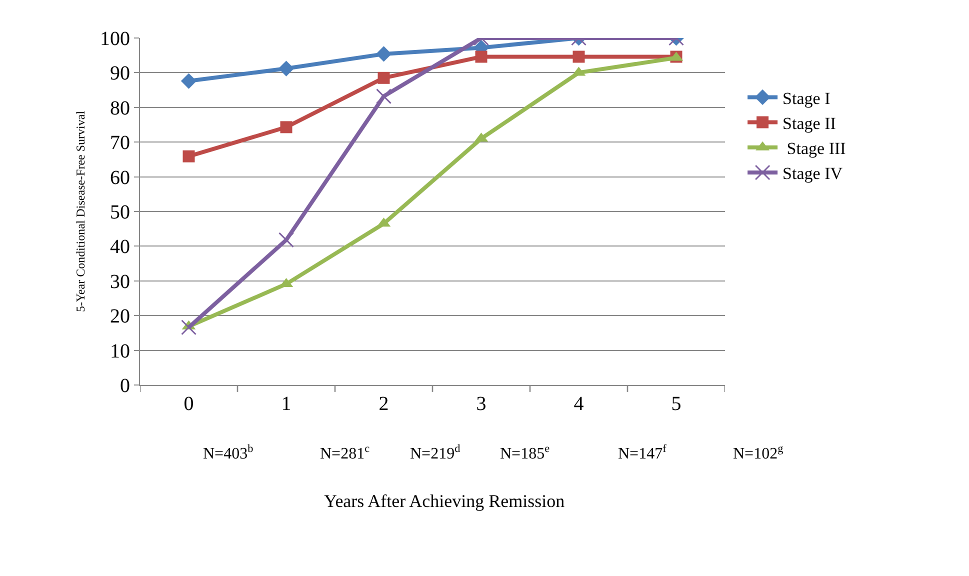 This screenshot has width=969, height=576. Describe the element at coordinates (80, 211) in the screenshot. I see `y-axis-title: 5-Year Conditional Disease-Free Survival` at that location.